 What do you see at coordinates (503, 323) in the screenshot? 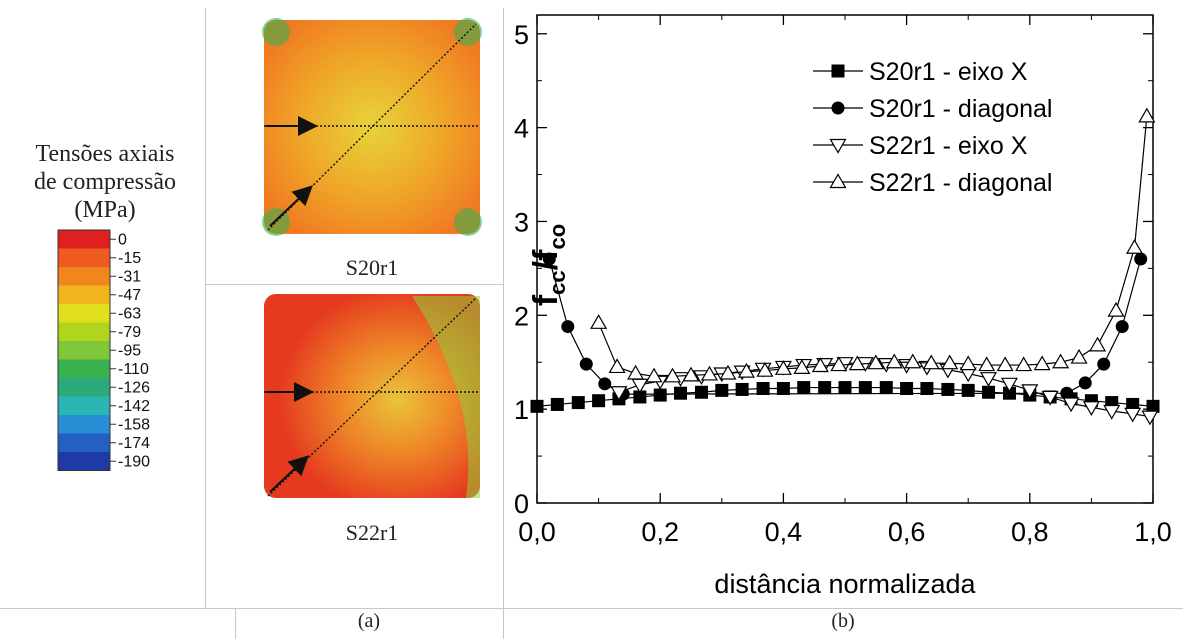
I see `divider-middle` at bounding box center [503, 323].